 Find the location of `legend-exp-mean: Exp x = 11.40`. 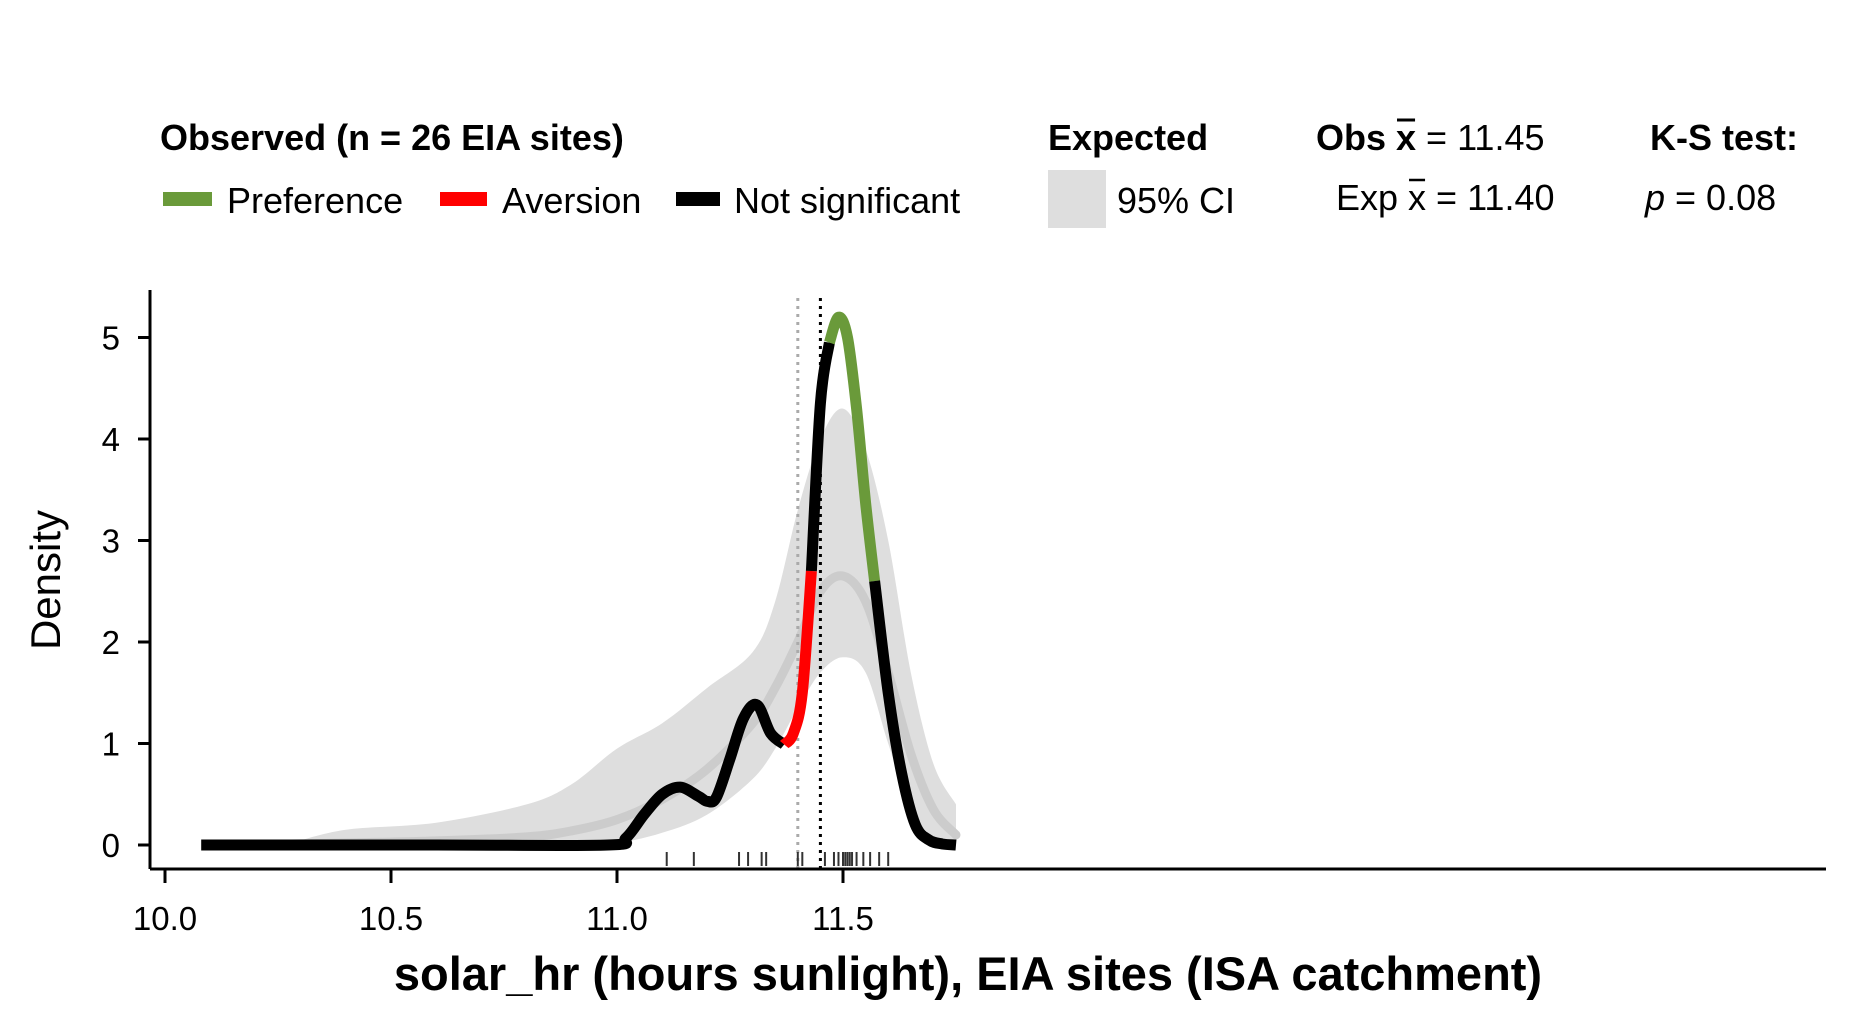

legend-exp-mean: Exp x = 11.40 is located at coordinates (1445, 197).